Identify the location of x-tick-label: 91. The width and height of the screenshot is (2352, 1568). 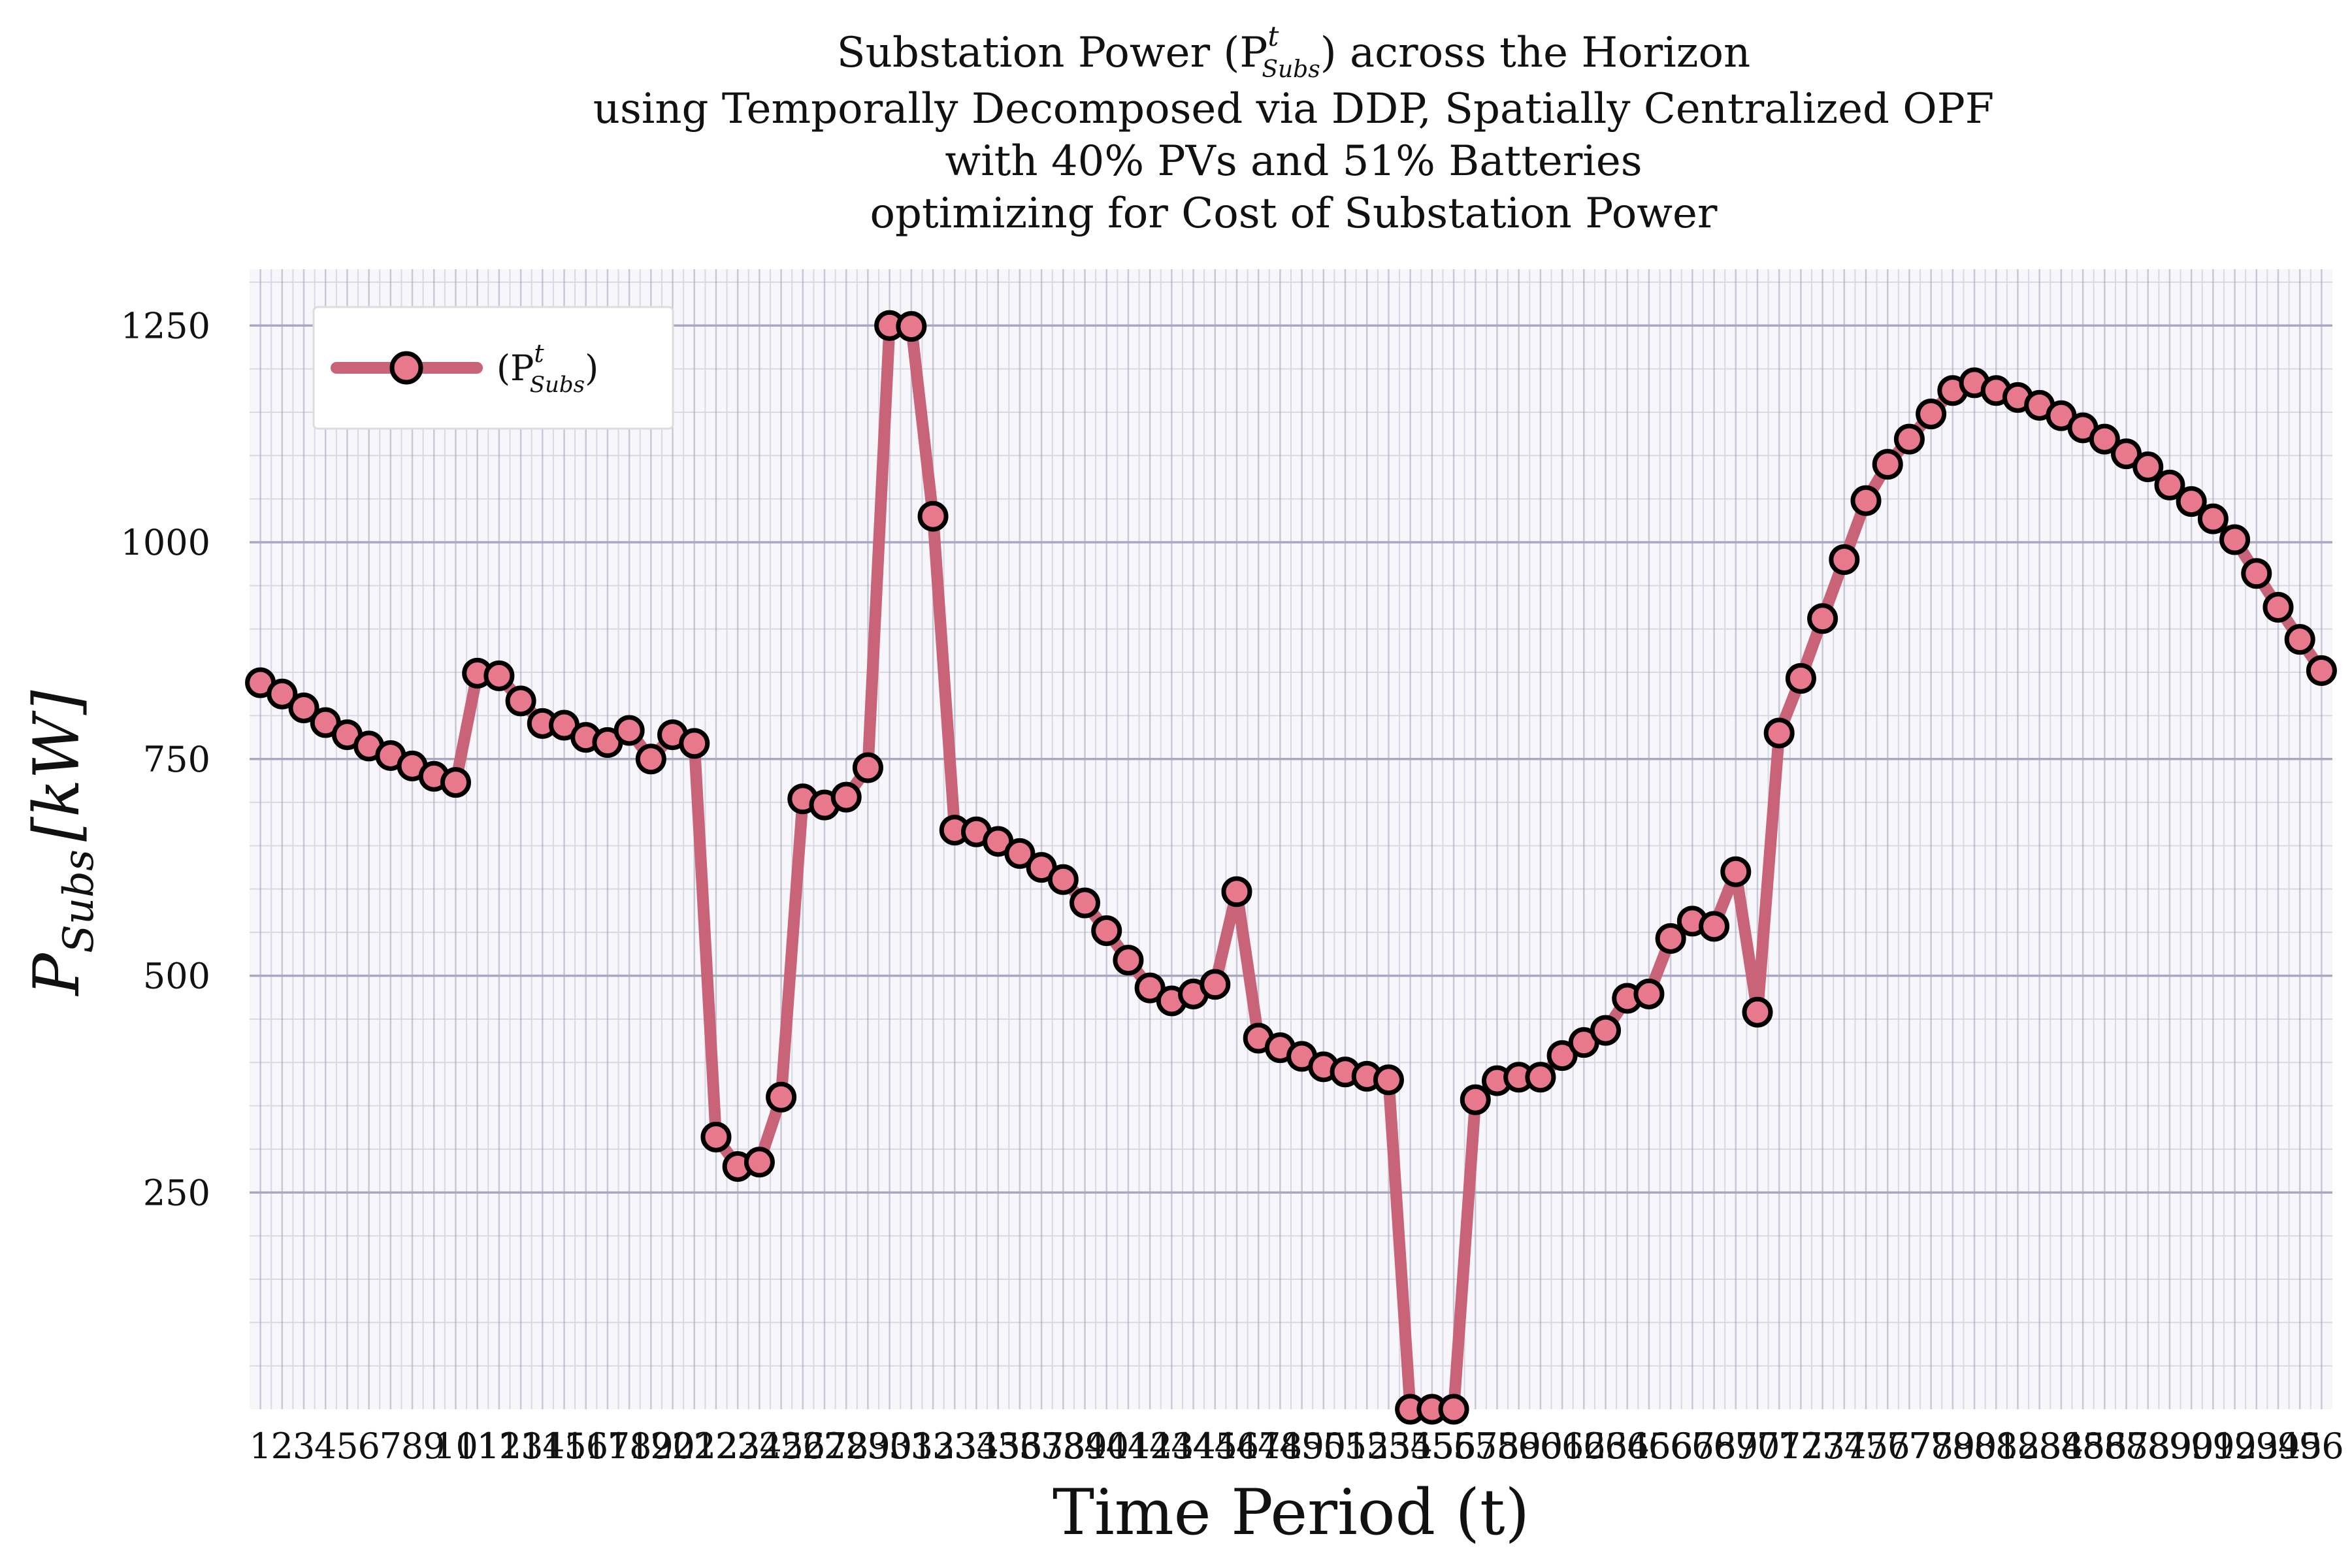
(2213, 1446).